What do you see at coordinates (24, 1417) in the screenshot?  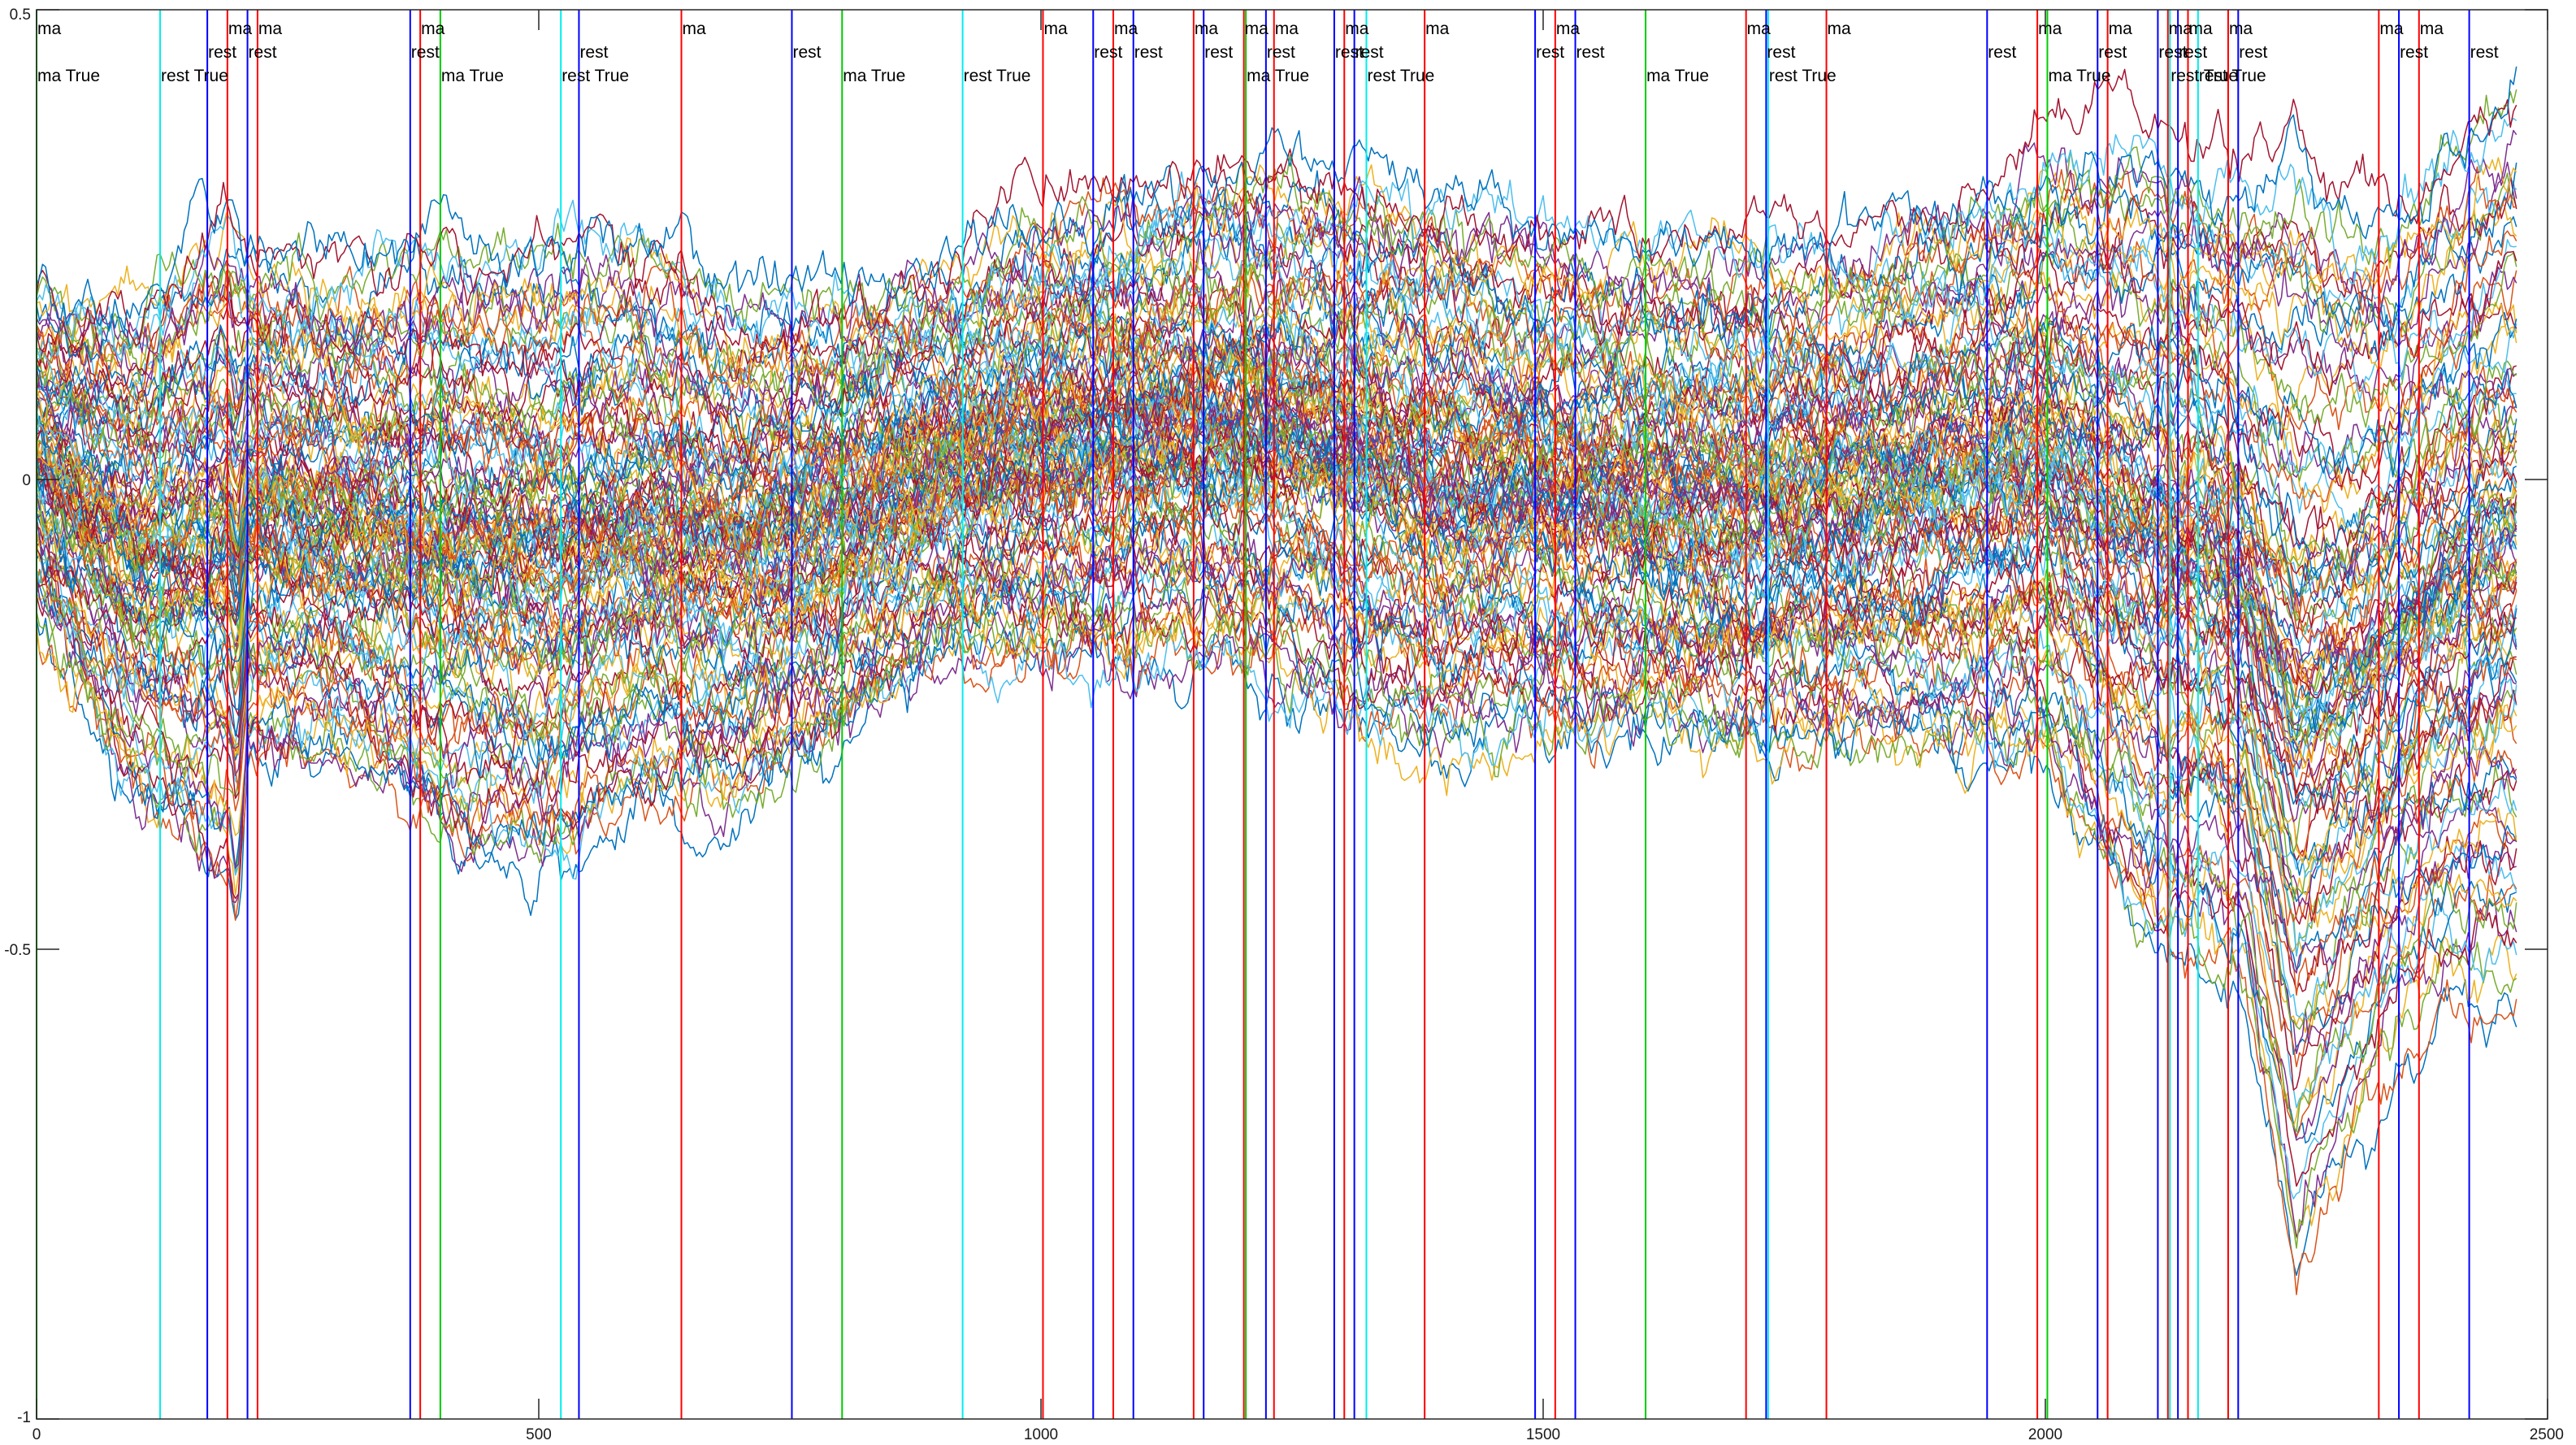 I see `y-tick-label: -1` at bounding box center [24, 1417].